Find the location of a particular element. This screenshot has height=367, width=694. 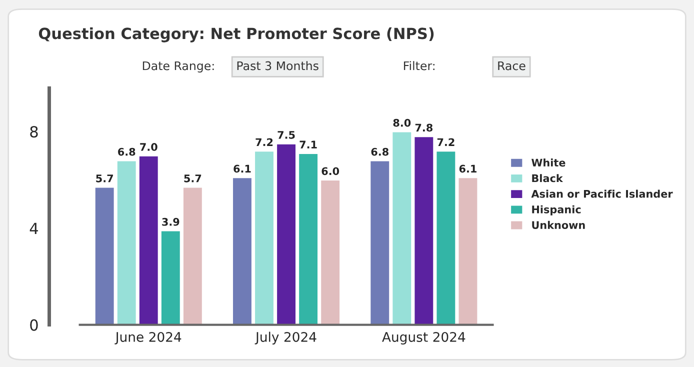

chart-title: Question Category: Net Promoter Score (NPS) is located at coordinates (236, 34).